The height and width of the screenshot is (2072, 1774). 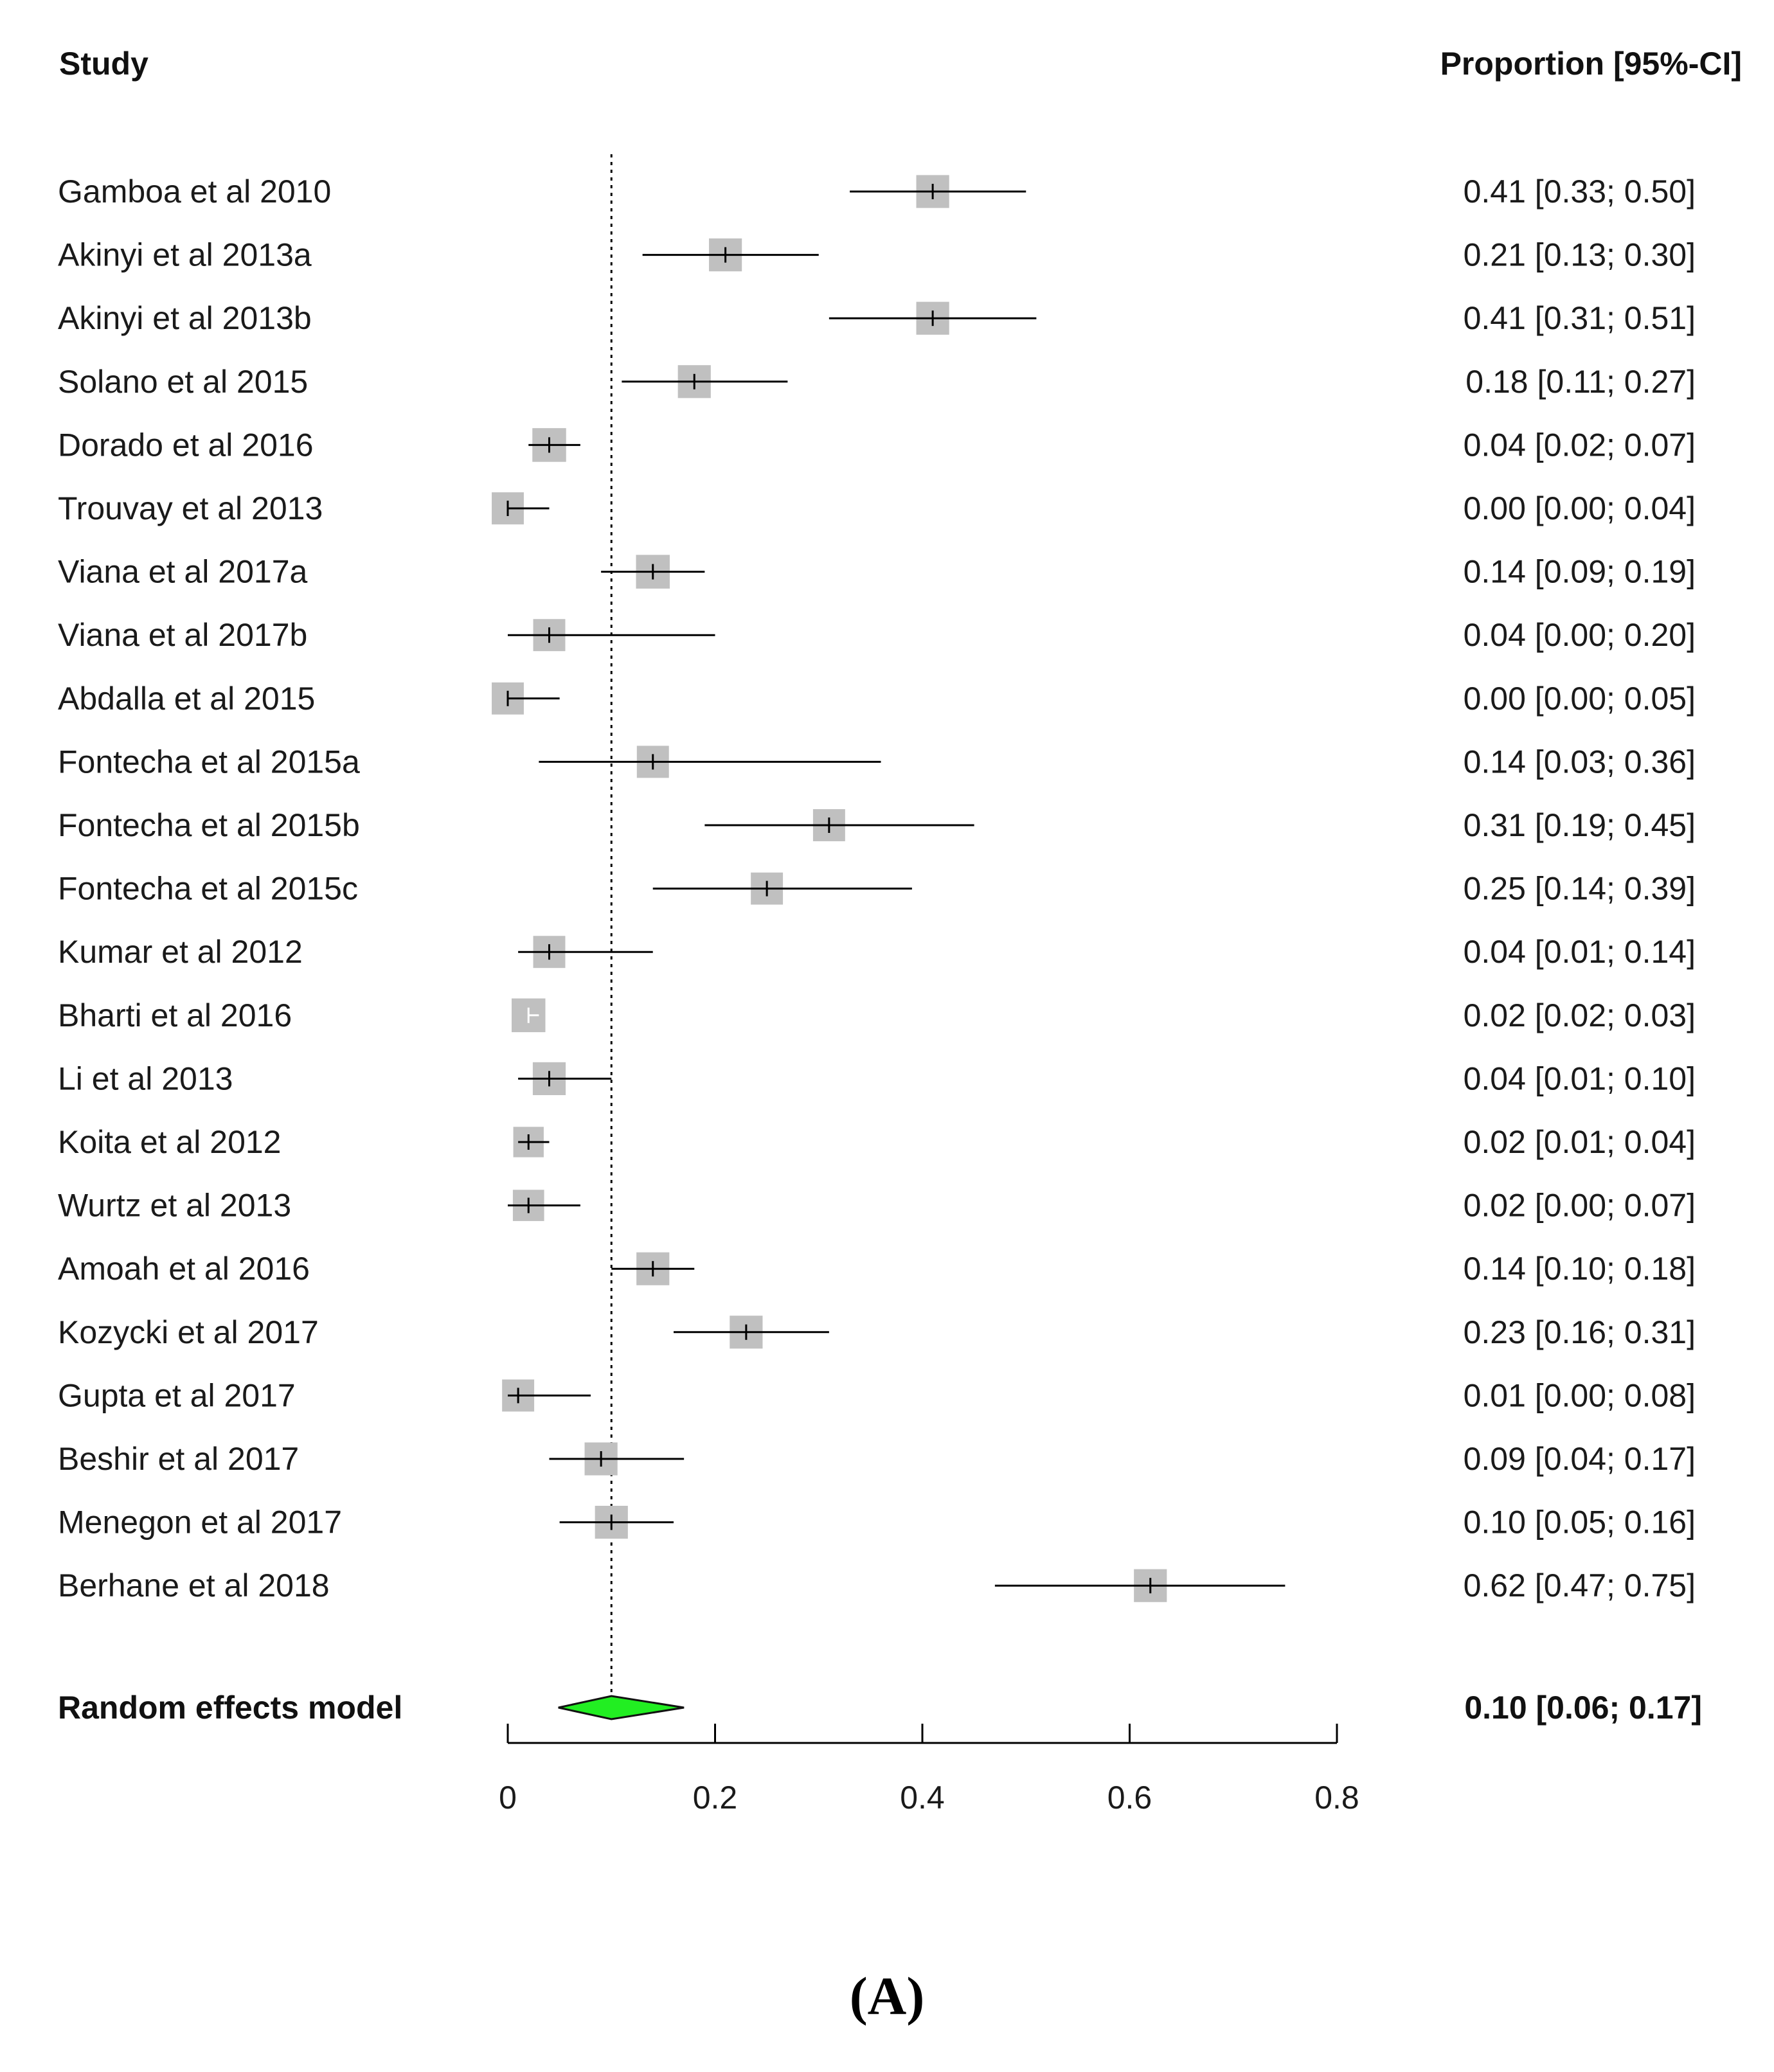 I want to click on study-name: Fontecha et al 2015b, so click(x=209, y=825).